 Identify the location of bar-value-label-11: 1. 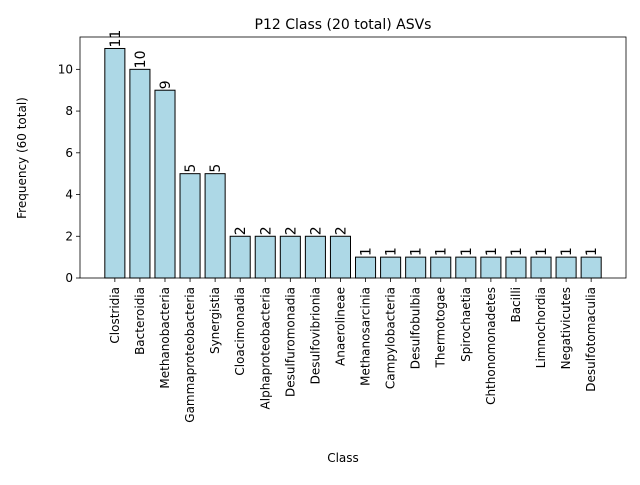
(392, 251).